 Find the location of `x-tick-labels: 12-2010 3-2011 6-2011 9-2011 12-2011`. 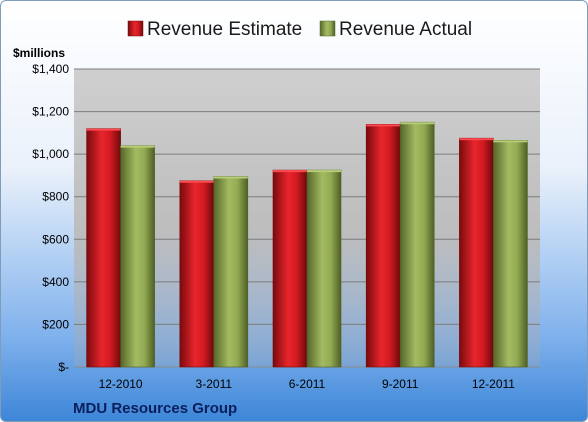

x-tick-labels: 12-2010 3-2011 6-2011 9-2011 12-2011 is located at coordinates (307, 384).